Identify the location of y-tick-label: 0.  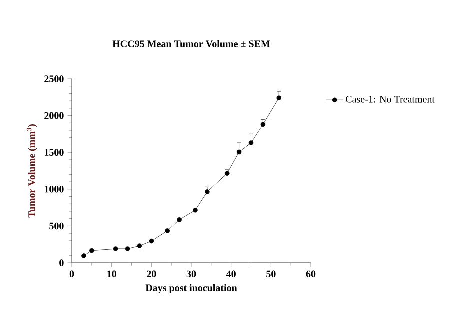
(62, 263).